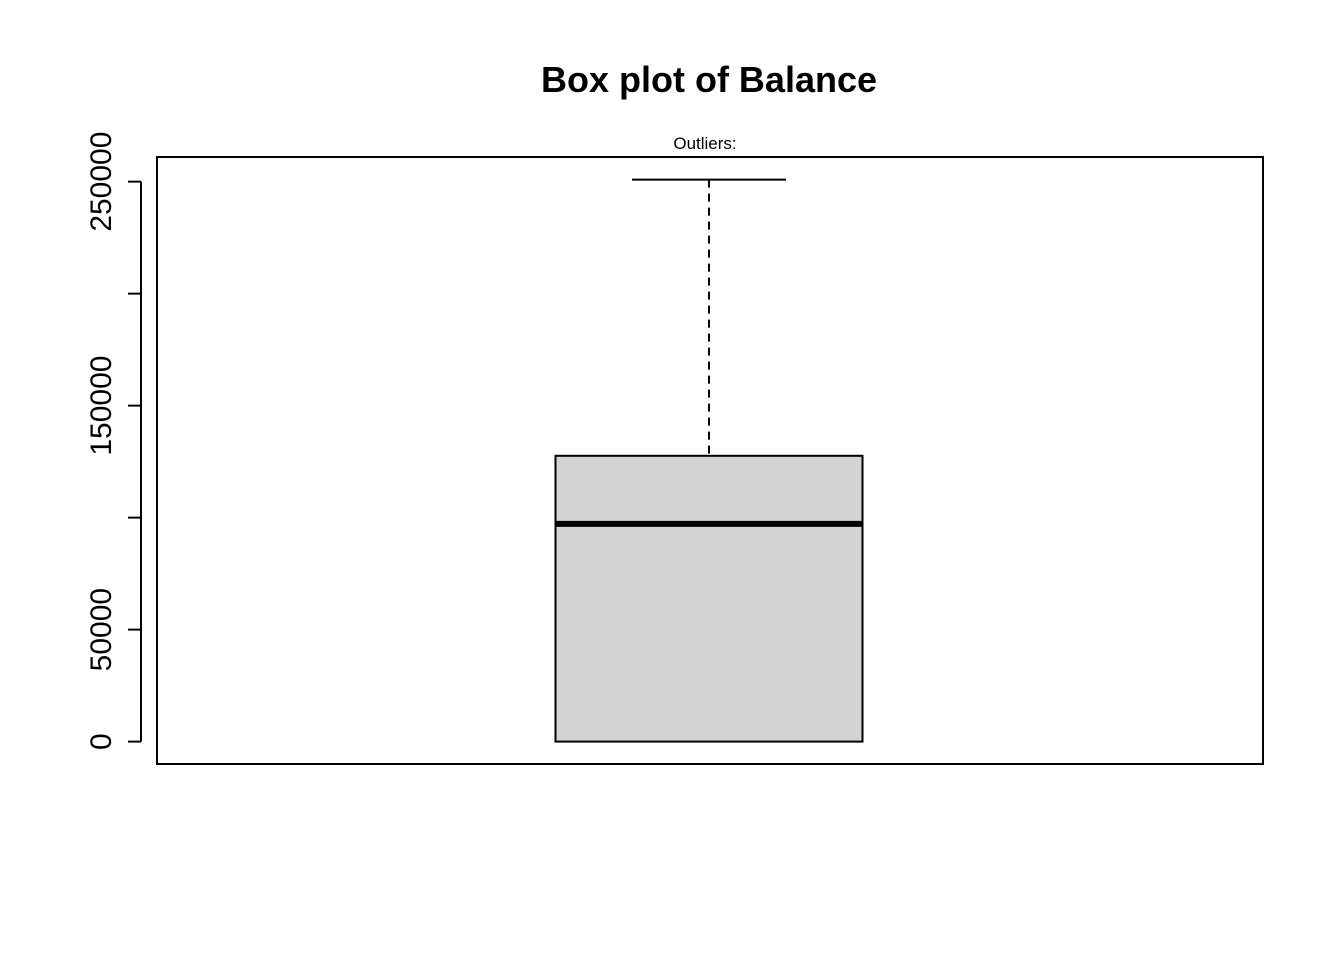  I want to click on chart-subtitle: Outliers:, so click(704, 143).